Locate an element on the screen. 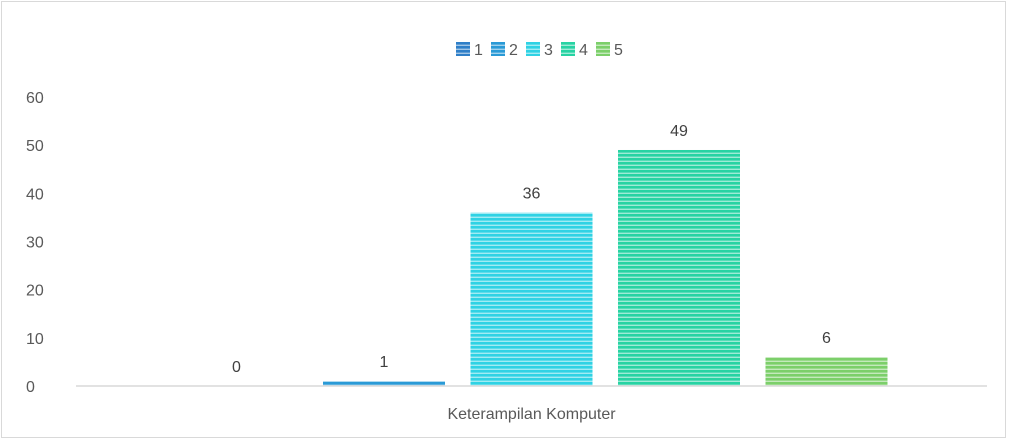 The height and width of the screenshot is (443, 1011). x-category-label: Keterampilan Komputer is located at coordinates (531, 414).